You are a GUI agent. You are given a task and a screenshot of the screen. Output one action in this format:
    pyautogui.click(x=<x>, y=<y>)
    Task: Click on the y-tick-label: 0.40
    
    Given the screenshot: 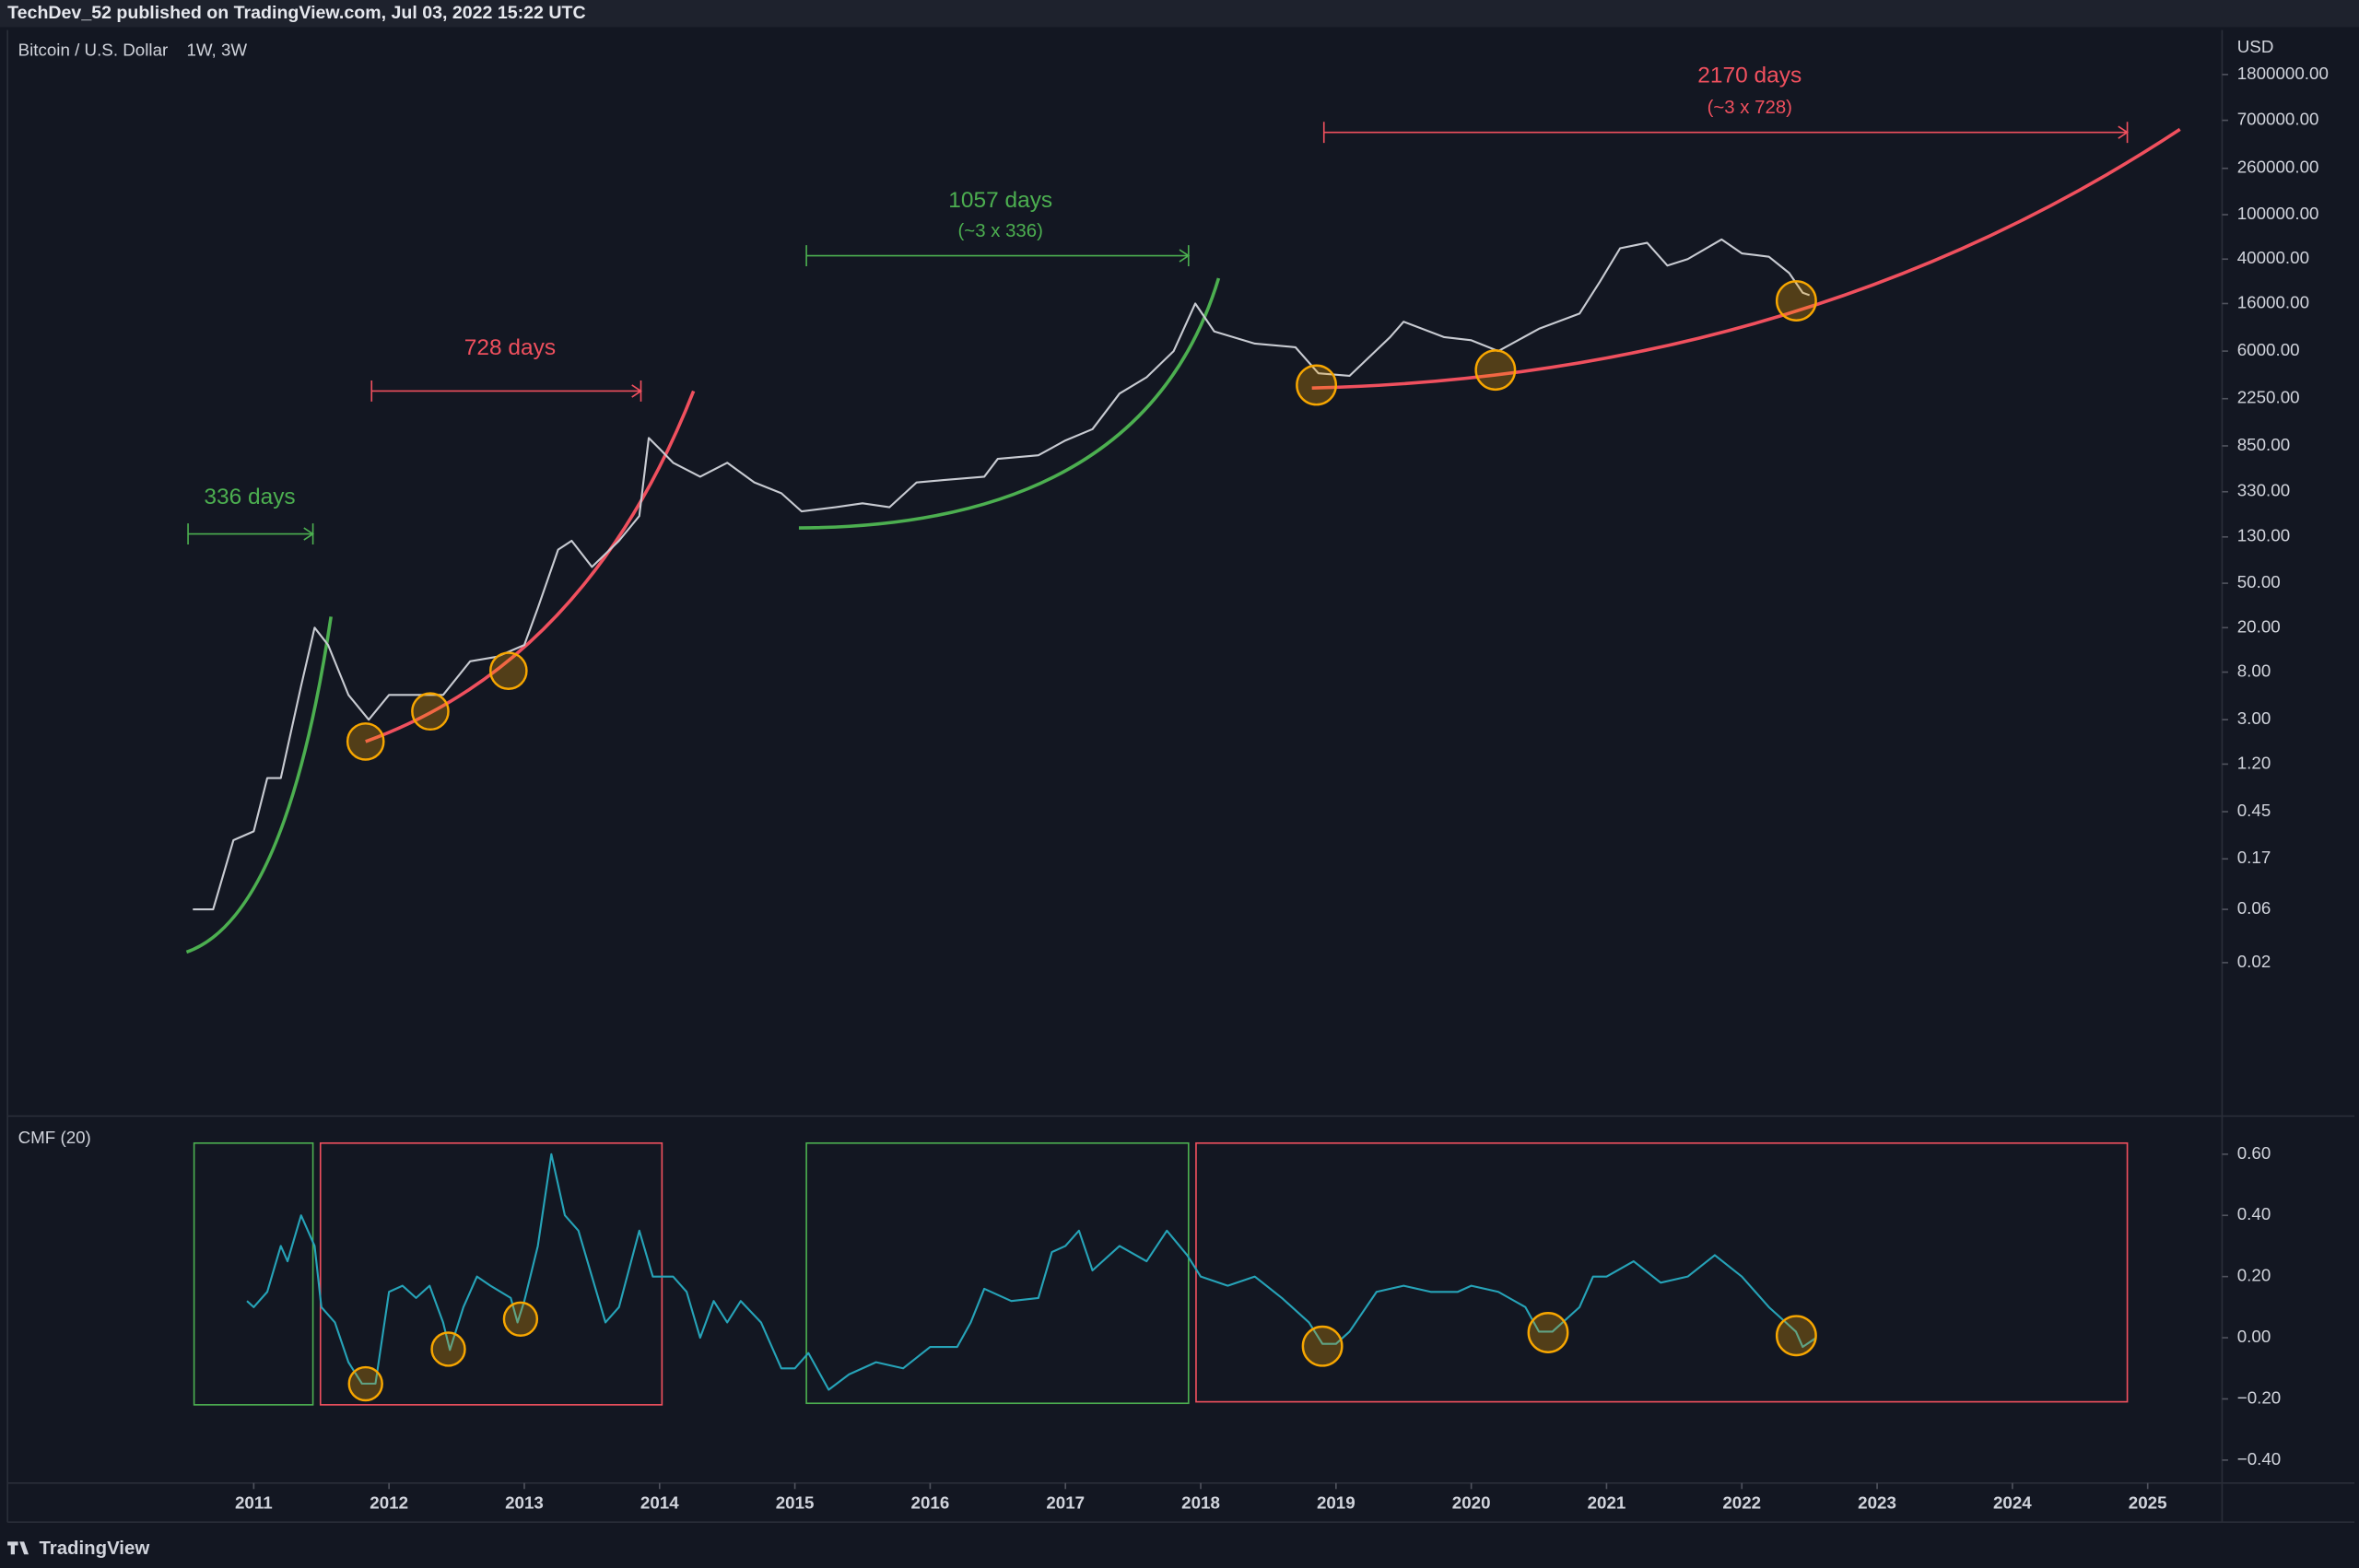 What is the action you would take?
    pyautogui.click(x=2254, y=1213)
    